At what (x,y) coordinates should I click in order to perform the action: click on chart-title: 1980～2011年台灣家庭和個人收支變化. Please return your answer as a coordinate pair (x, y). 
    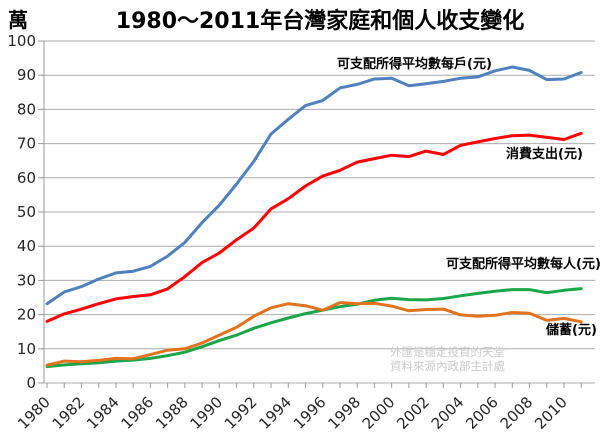
    Looking at the image, I should click on (320, 21).